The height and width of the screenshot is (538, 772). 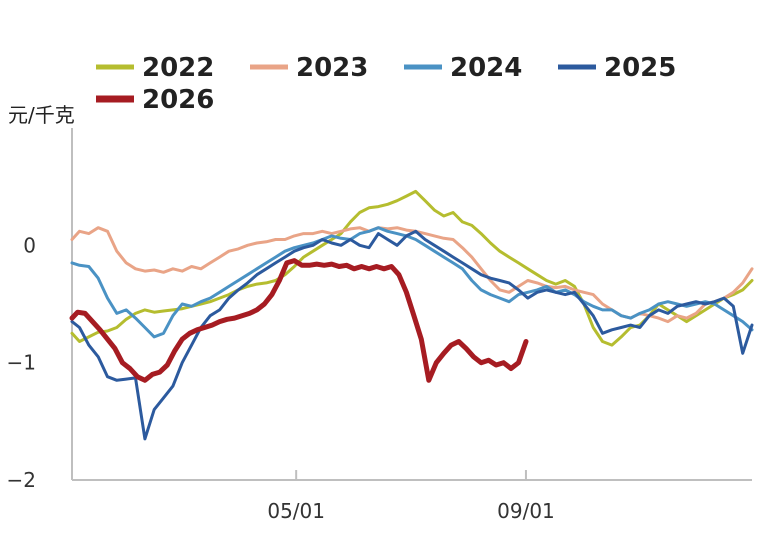 I want to click on y-tick-label: 0, so click(x=29, y=245).